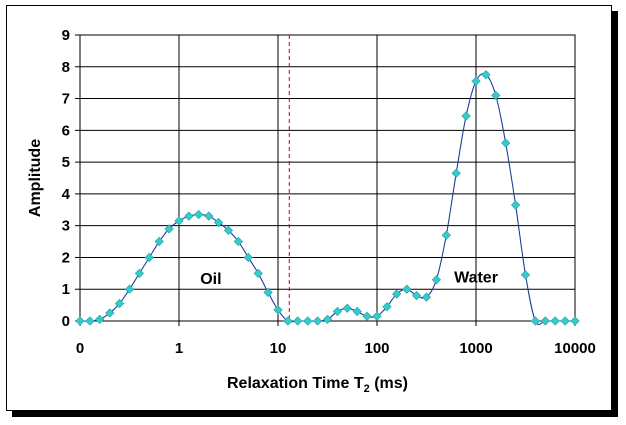 Image resolution: width=626 pixels, height=425 pixels. Describe the element at coordinates (336, 348) in the screenshot. I see `x-tick-labels: 0 1 10 100 1000 10000` at that location.